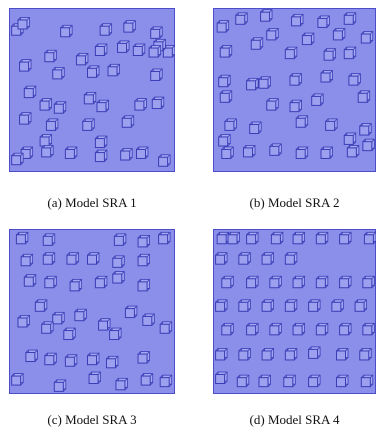  I want to click on caption-model-sra-3: (c) Model SRA 3, so click(92, 419).